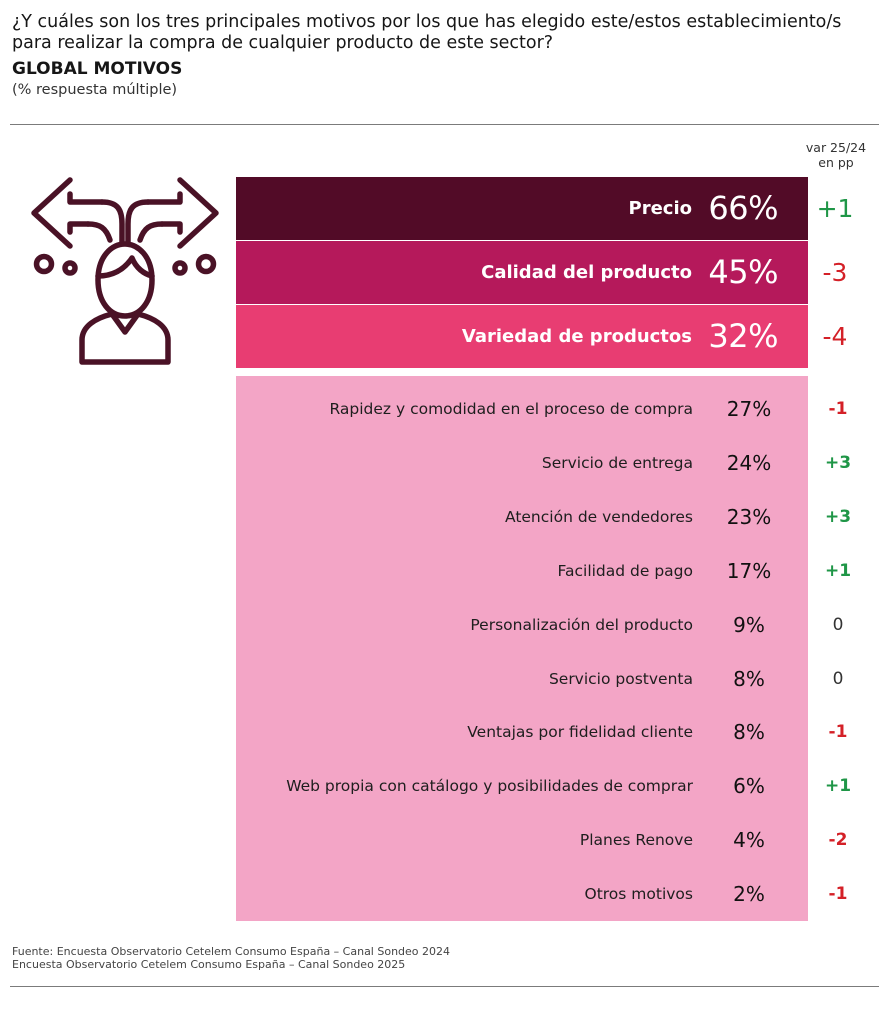  What do you see at coordinates (586, 272) in the screenshot?
I see `bar-label: Calidad del producto` at bounding box center [586, 272].